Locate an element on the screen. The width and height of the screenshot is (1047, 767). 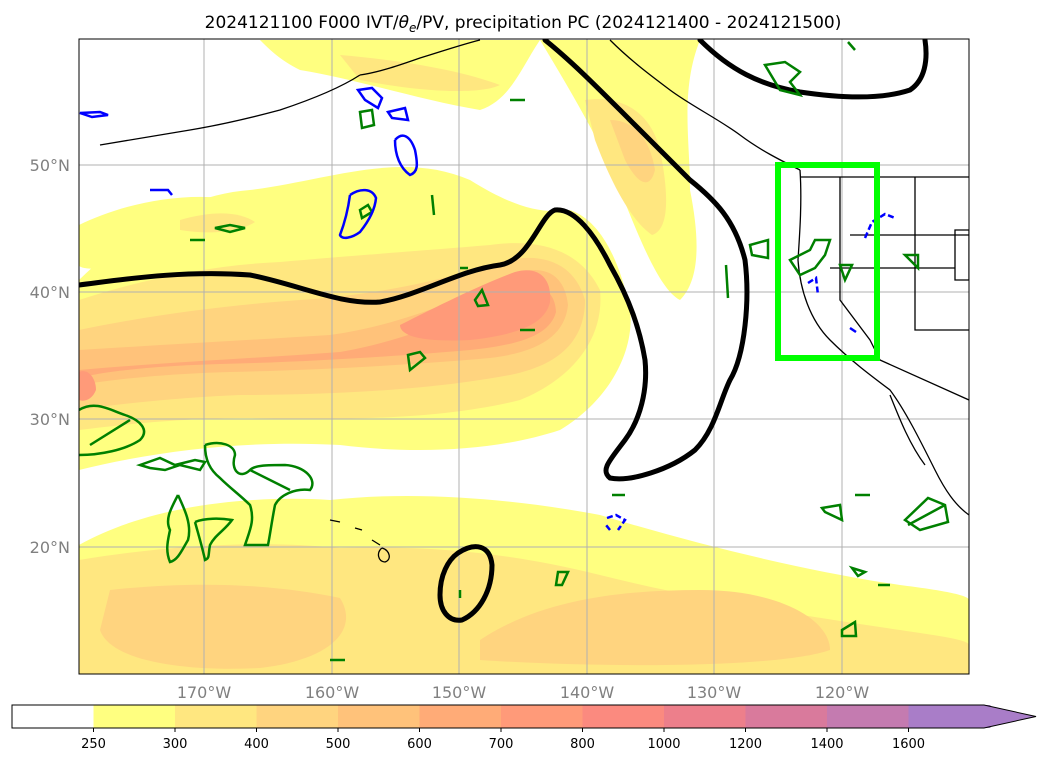
lon-label-130w: 130°W is located at coordinates (714, 692).